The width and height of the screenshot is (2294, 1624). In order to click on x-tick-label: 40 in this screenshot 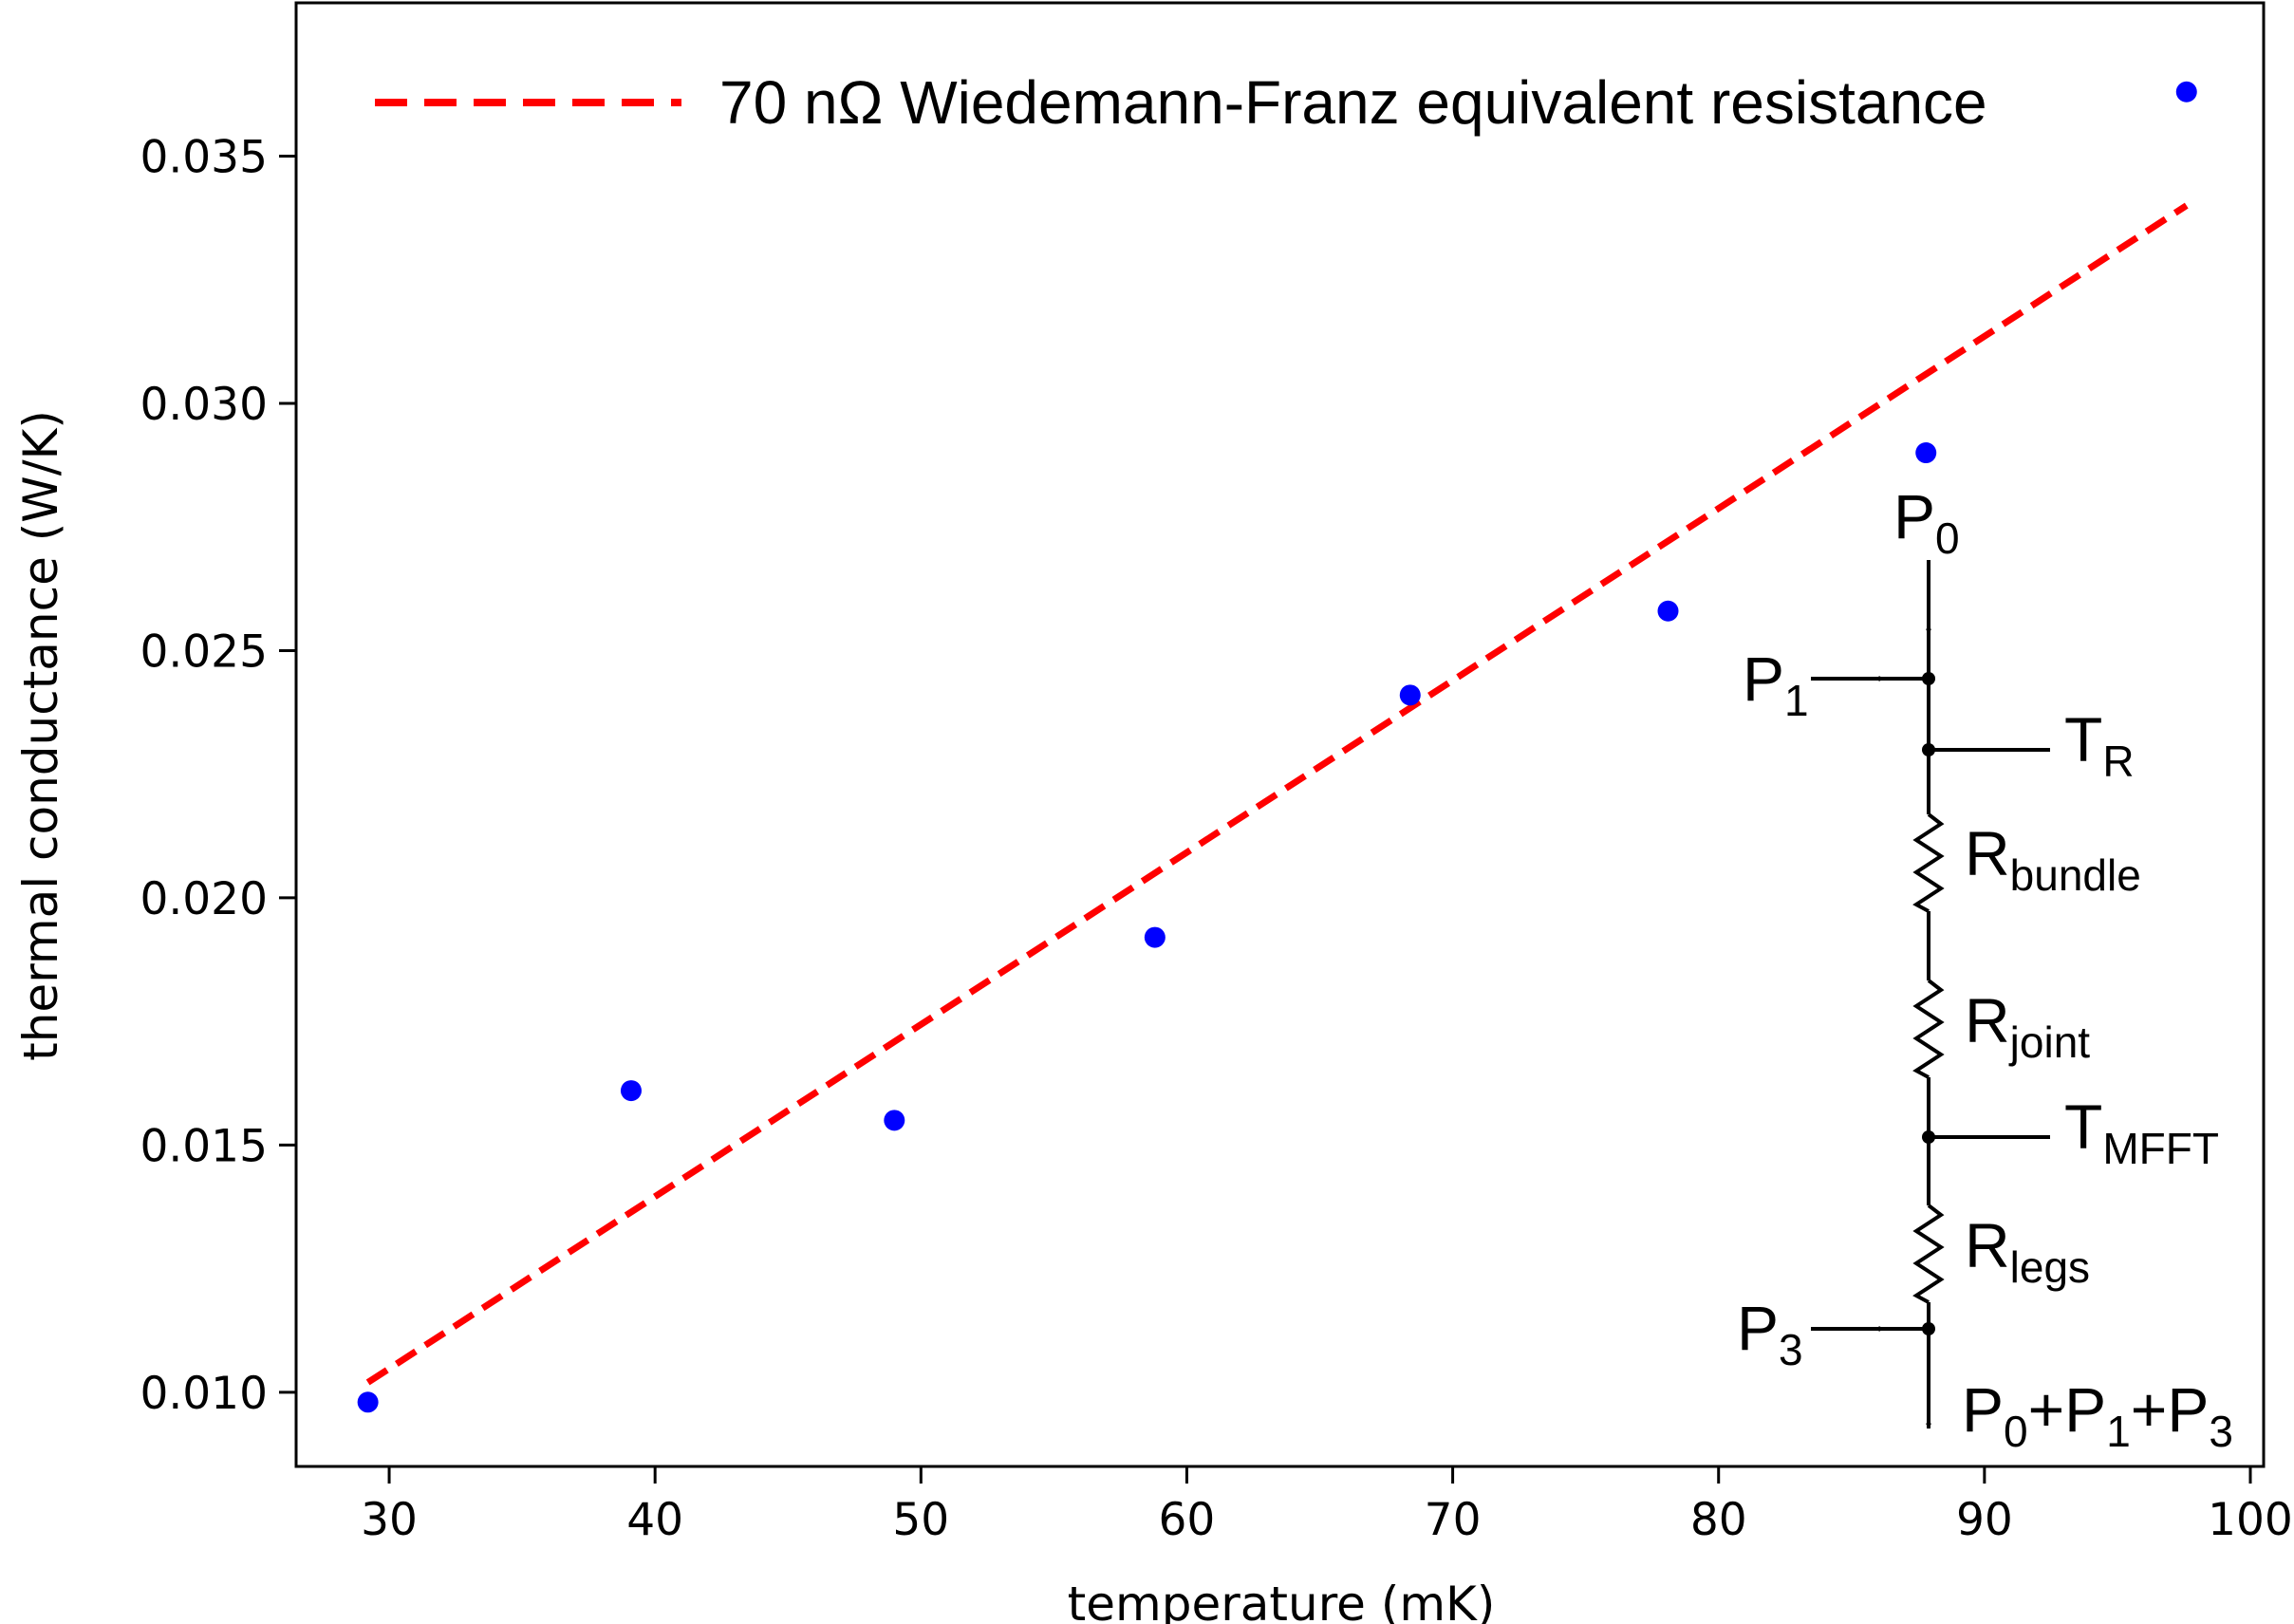, I will do `click(654, 1520)`.